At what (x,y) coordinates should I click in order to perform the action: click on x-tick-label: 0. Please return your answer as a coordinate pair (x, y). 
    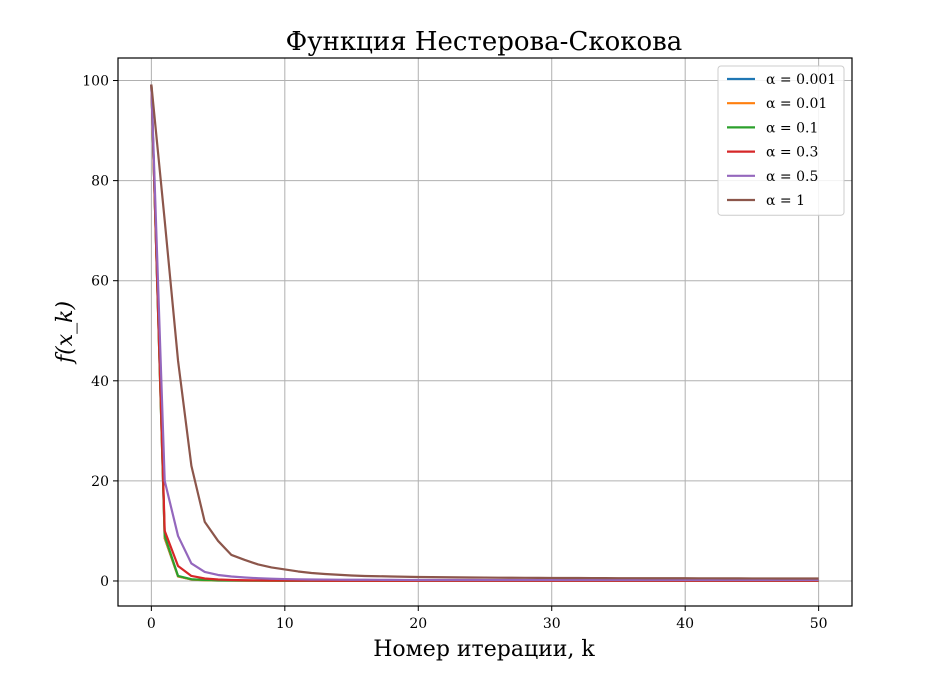
    Looking at the image, I should click on (151, 624).